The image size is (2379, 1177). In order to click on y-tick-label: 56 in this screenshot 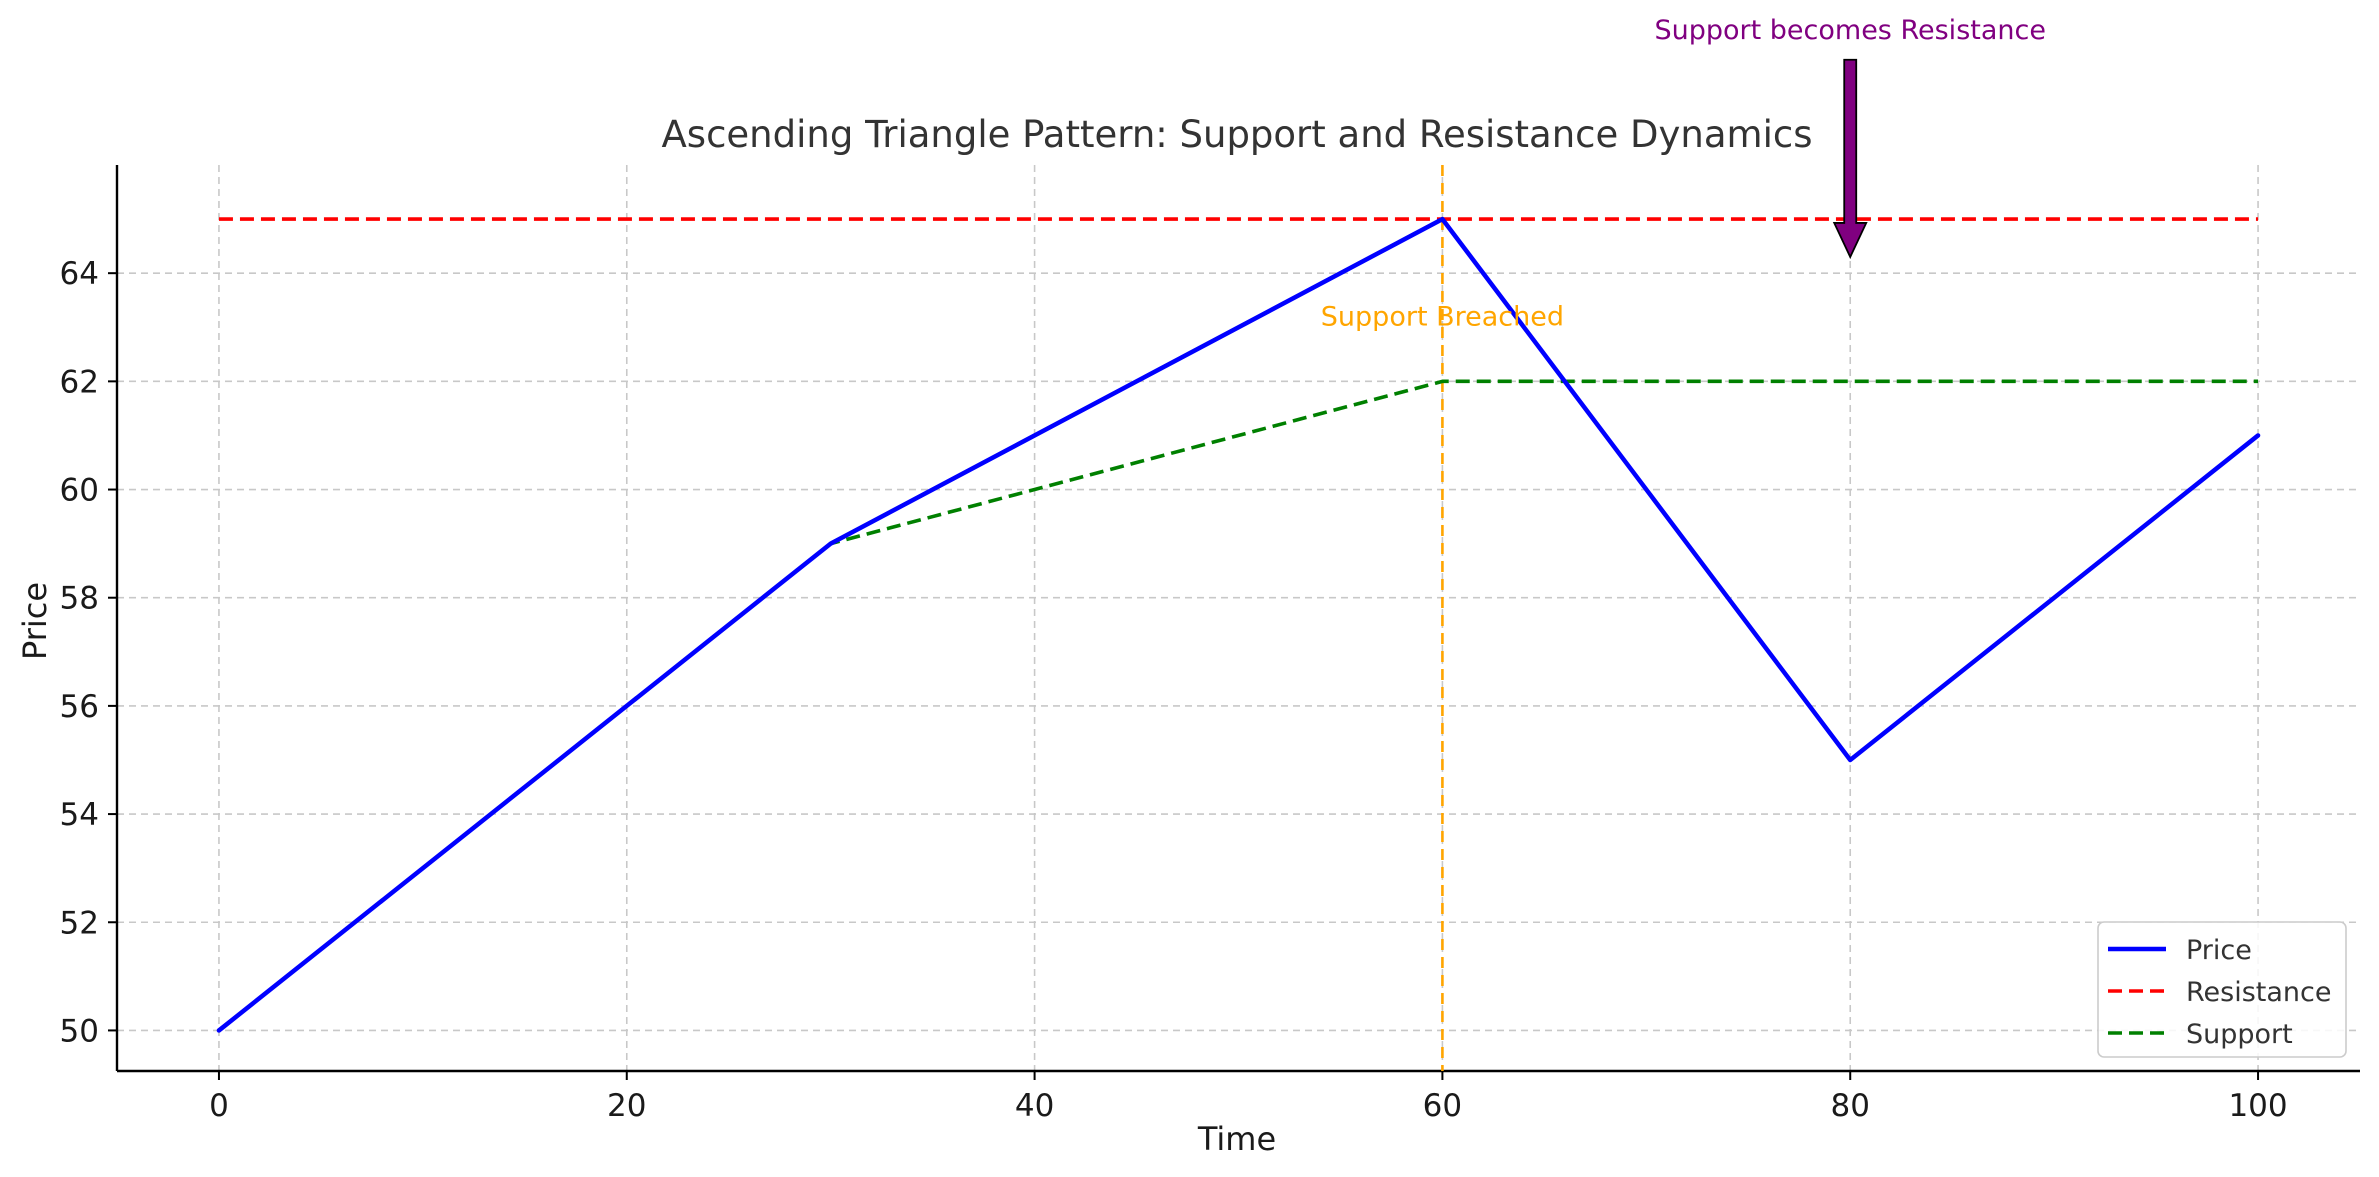, I will do `click(79, 707)`.